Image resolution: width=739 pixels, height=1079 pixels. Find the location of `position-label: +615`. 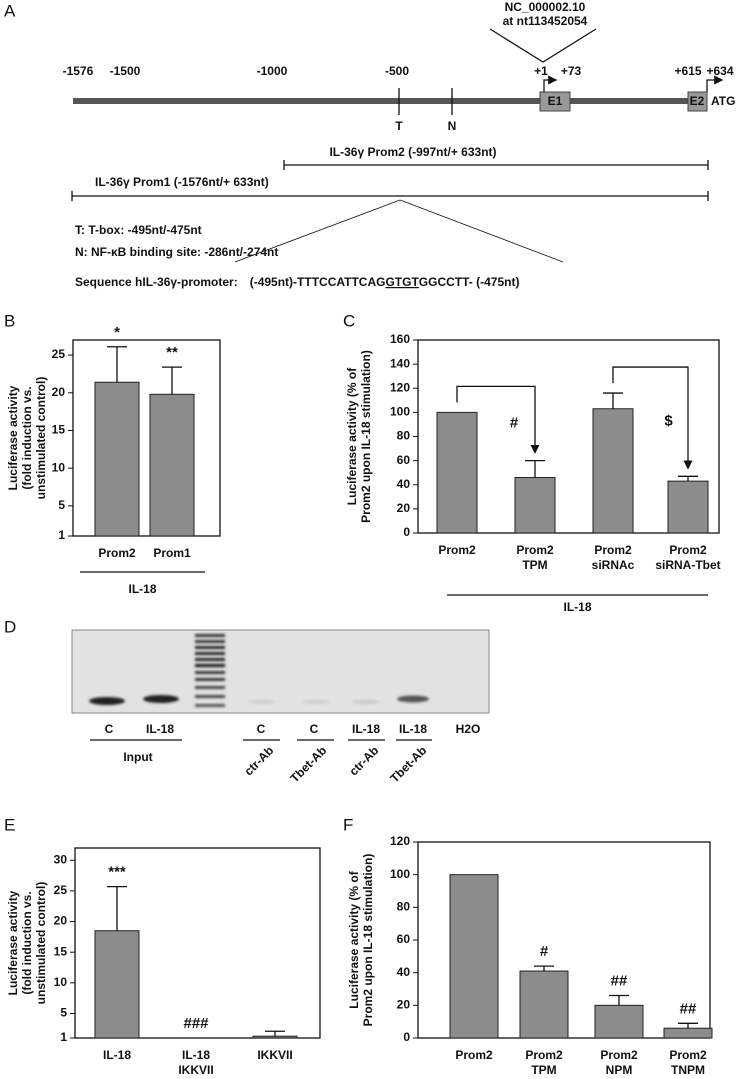

position-label: +615 is located at coordinates (687, 71).